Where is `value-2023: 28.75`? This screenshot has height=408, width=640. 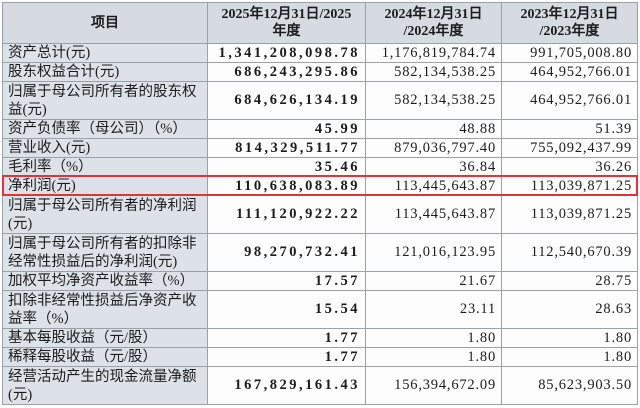 value-2023: 28.75 is located at coordinates (569, 281).